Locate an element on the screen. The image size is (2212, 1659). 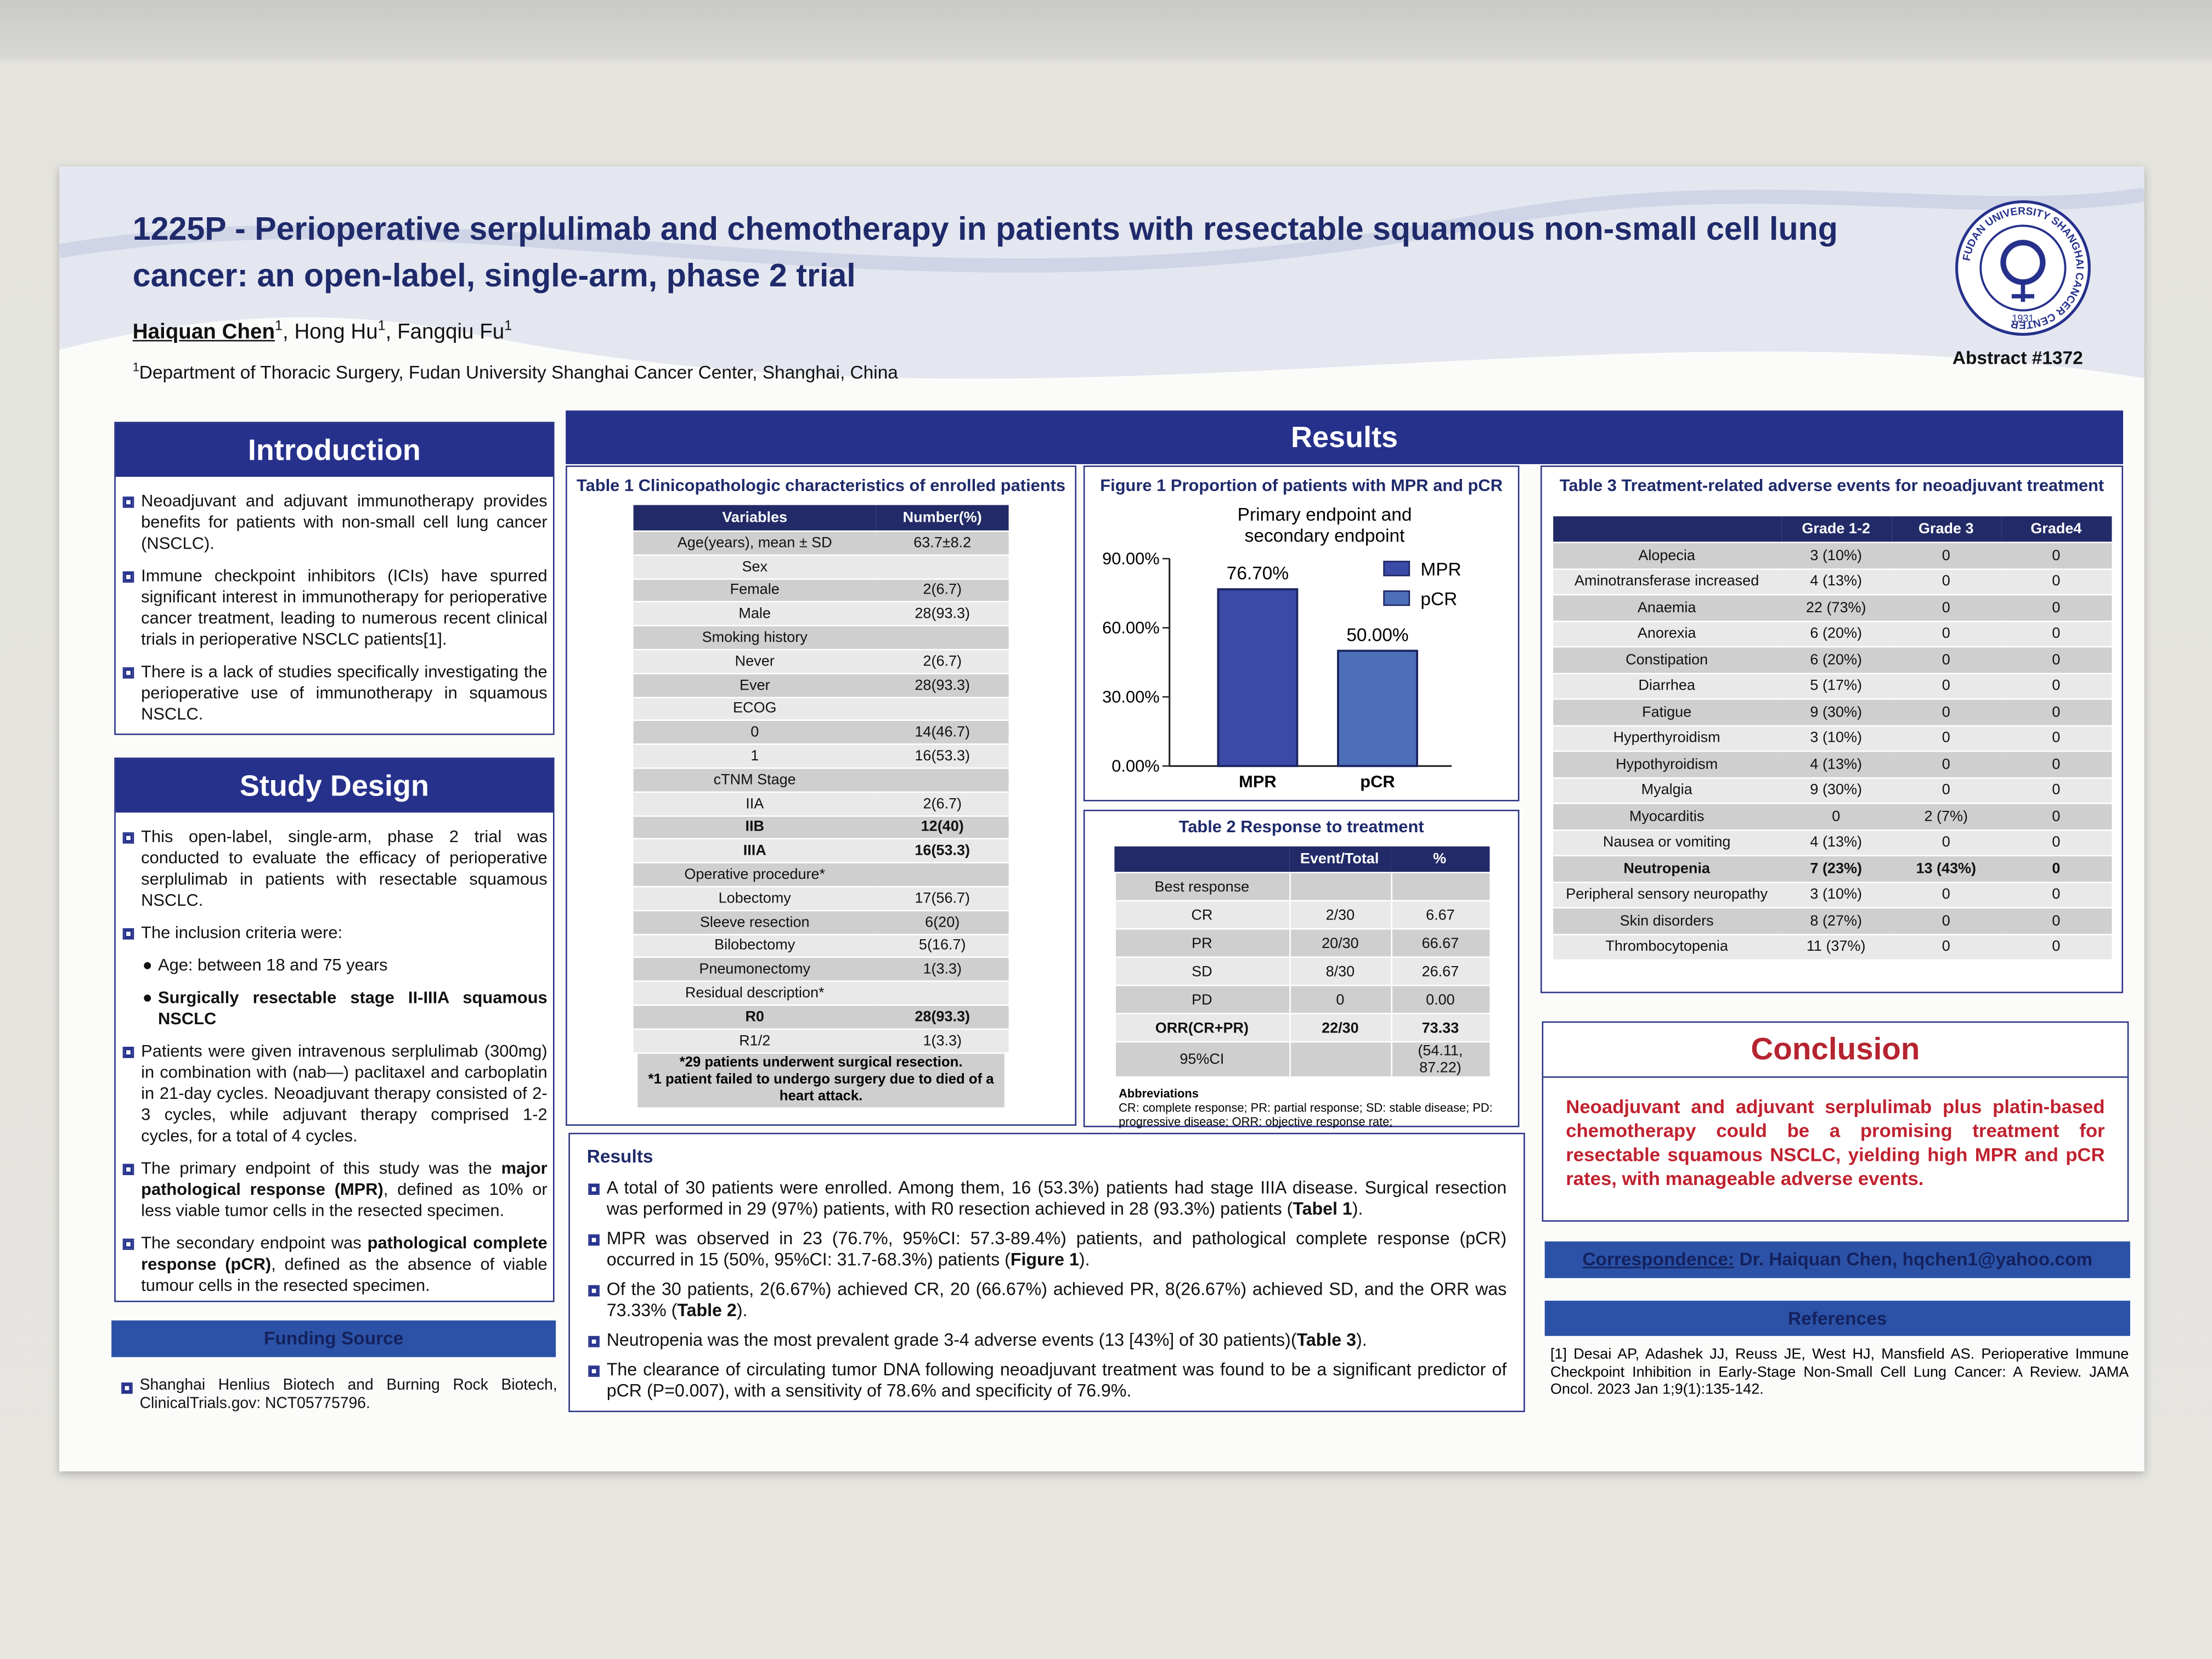
cell: Operative procedure* is located at coordinates (754, 875).